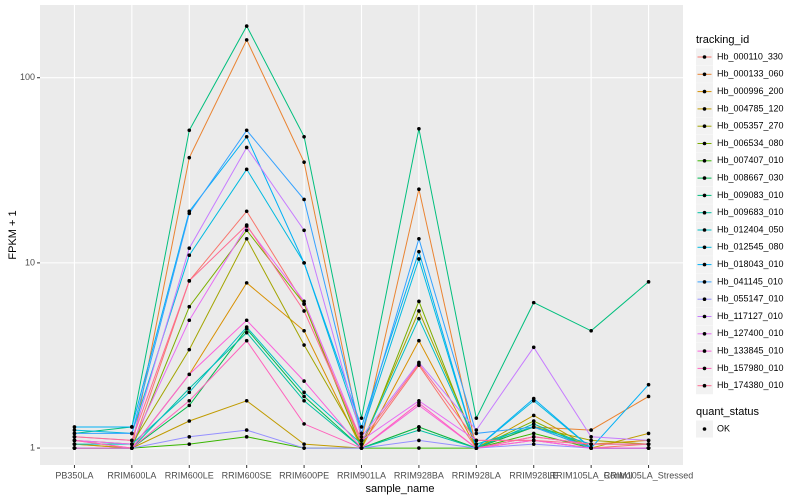 Image resolution: width=800 pixels, height=500 pixels. What do you see at coordinates (131, 475) in the screenshot?
I see `x-tick-label: RRIM600LA` at bounding box center [131, 475].